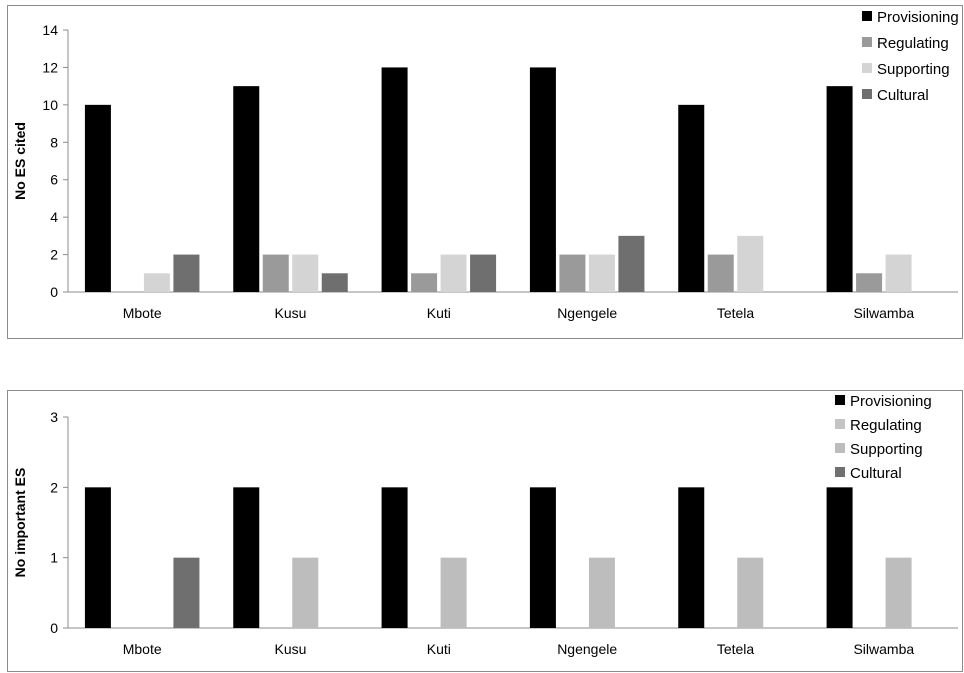  Describe the element at coordinates (20, 523) in the screenshot. I see `y-axis-label: No important ES` at that location.